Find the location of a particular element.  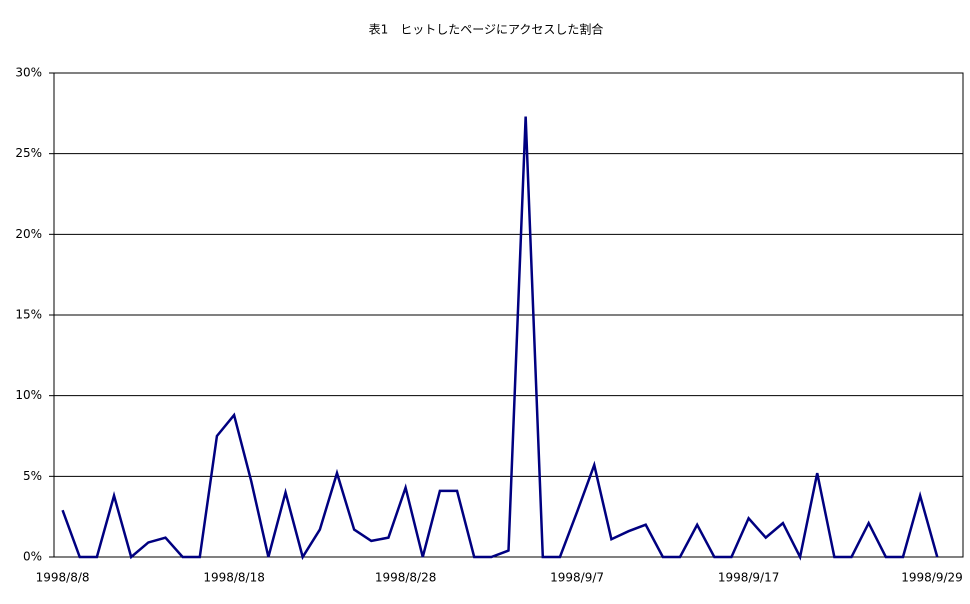

x-tick-label: 1998/9/7 is located at coordinates (577, 578).